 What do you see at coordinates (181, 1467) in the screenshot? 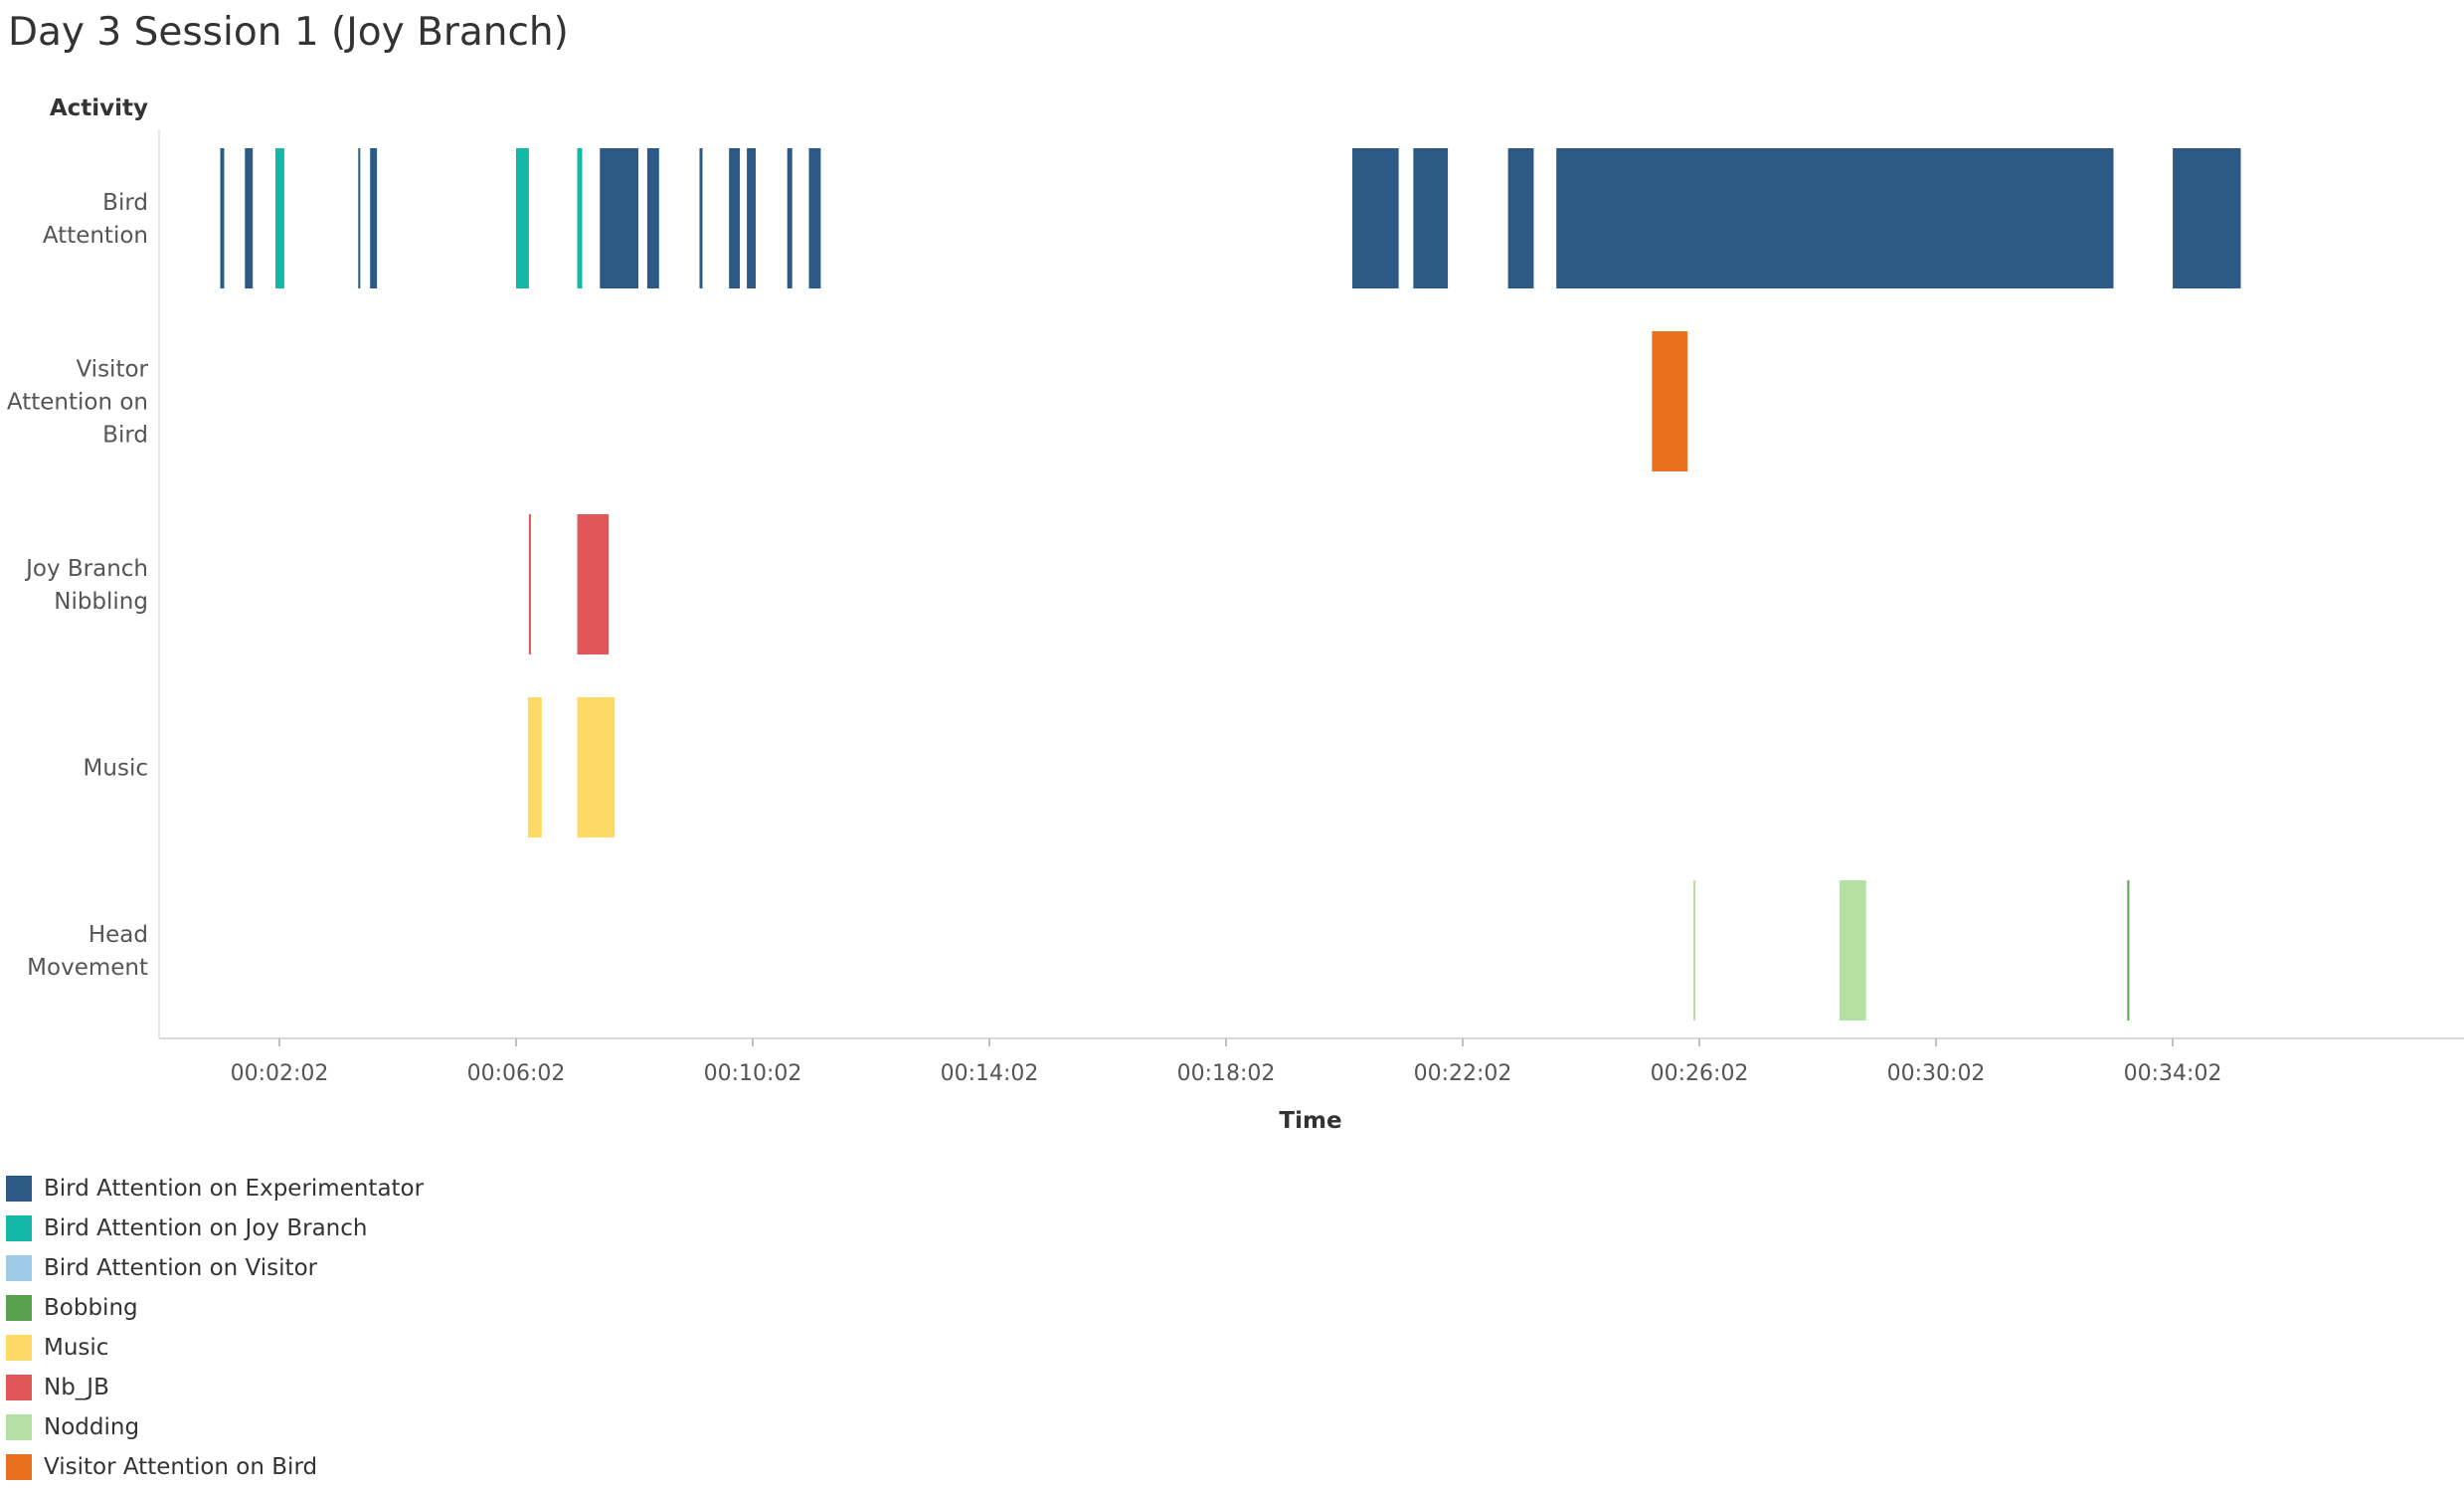
I see `legend-label: Visitor Attention on Bird` at bounding box center [181, 1467].